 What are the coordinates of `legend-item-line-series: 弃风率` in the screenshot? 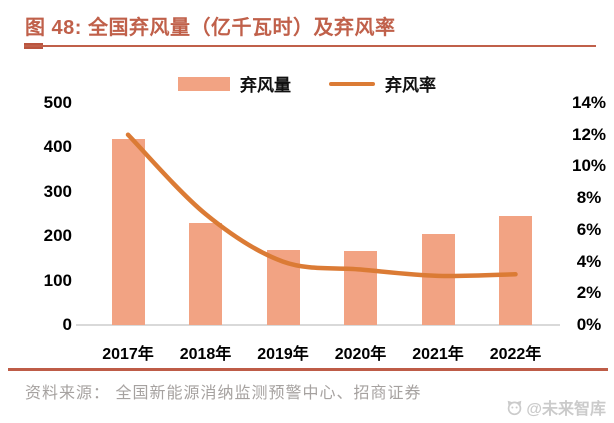 It's located at (382, 83).